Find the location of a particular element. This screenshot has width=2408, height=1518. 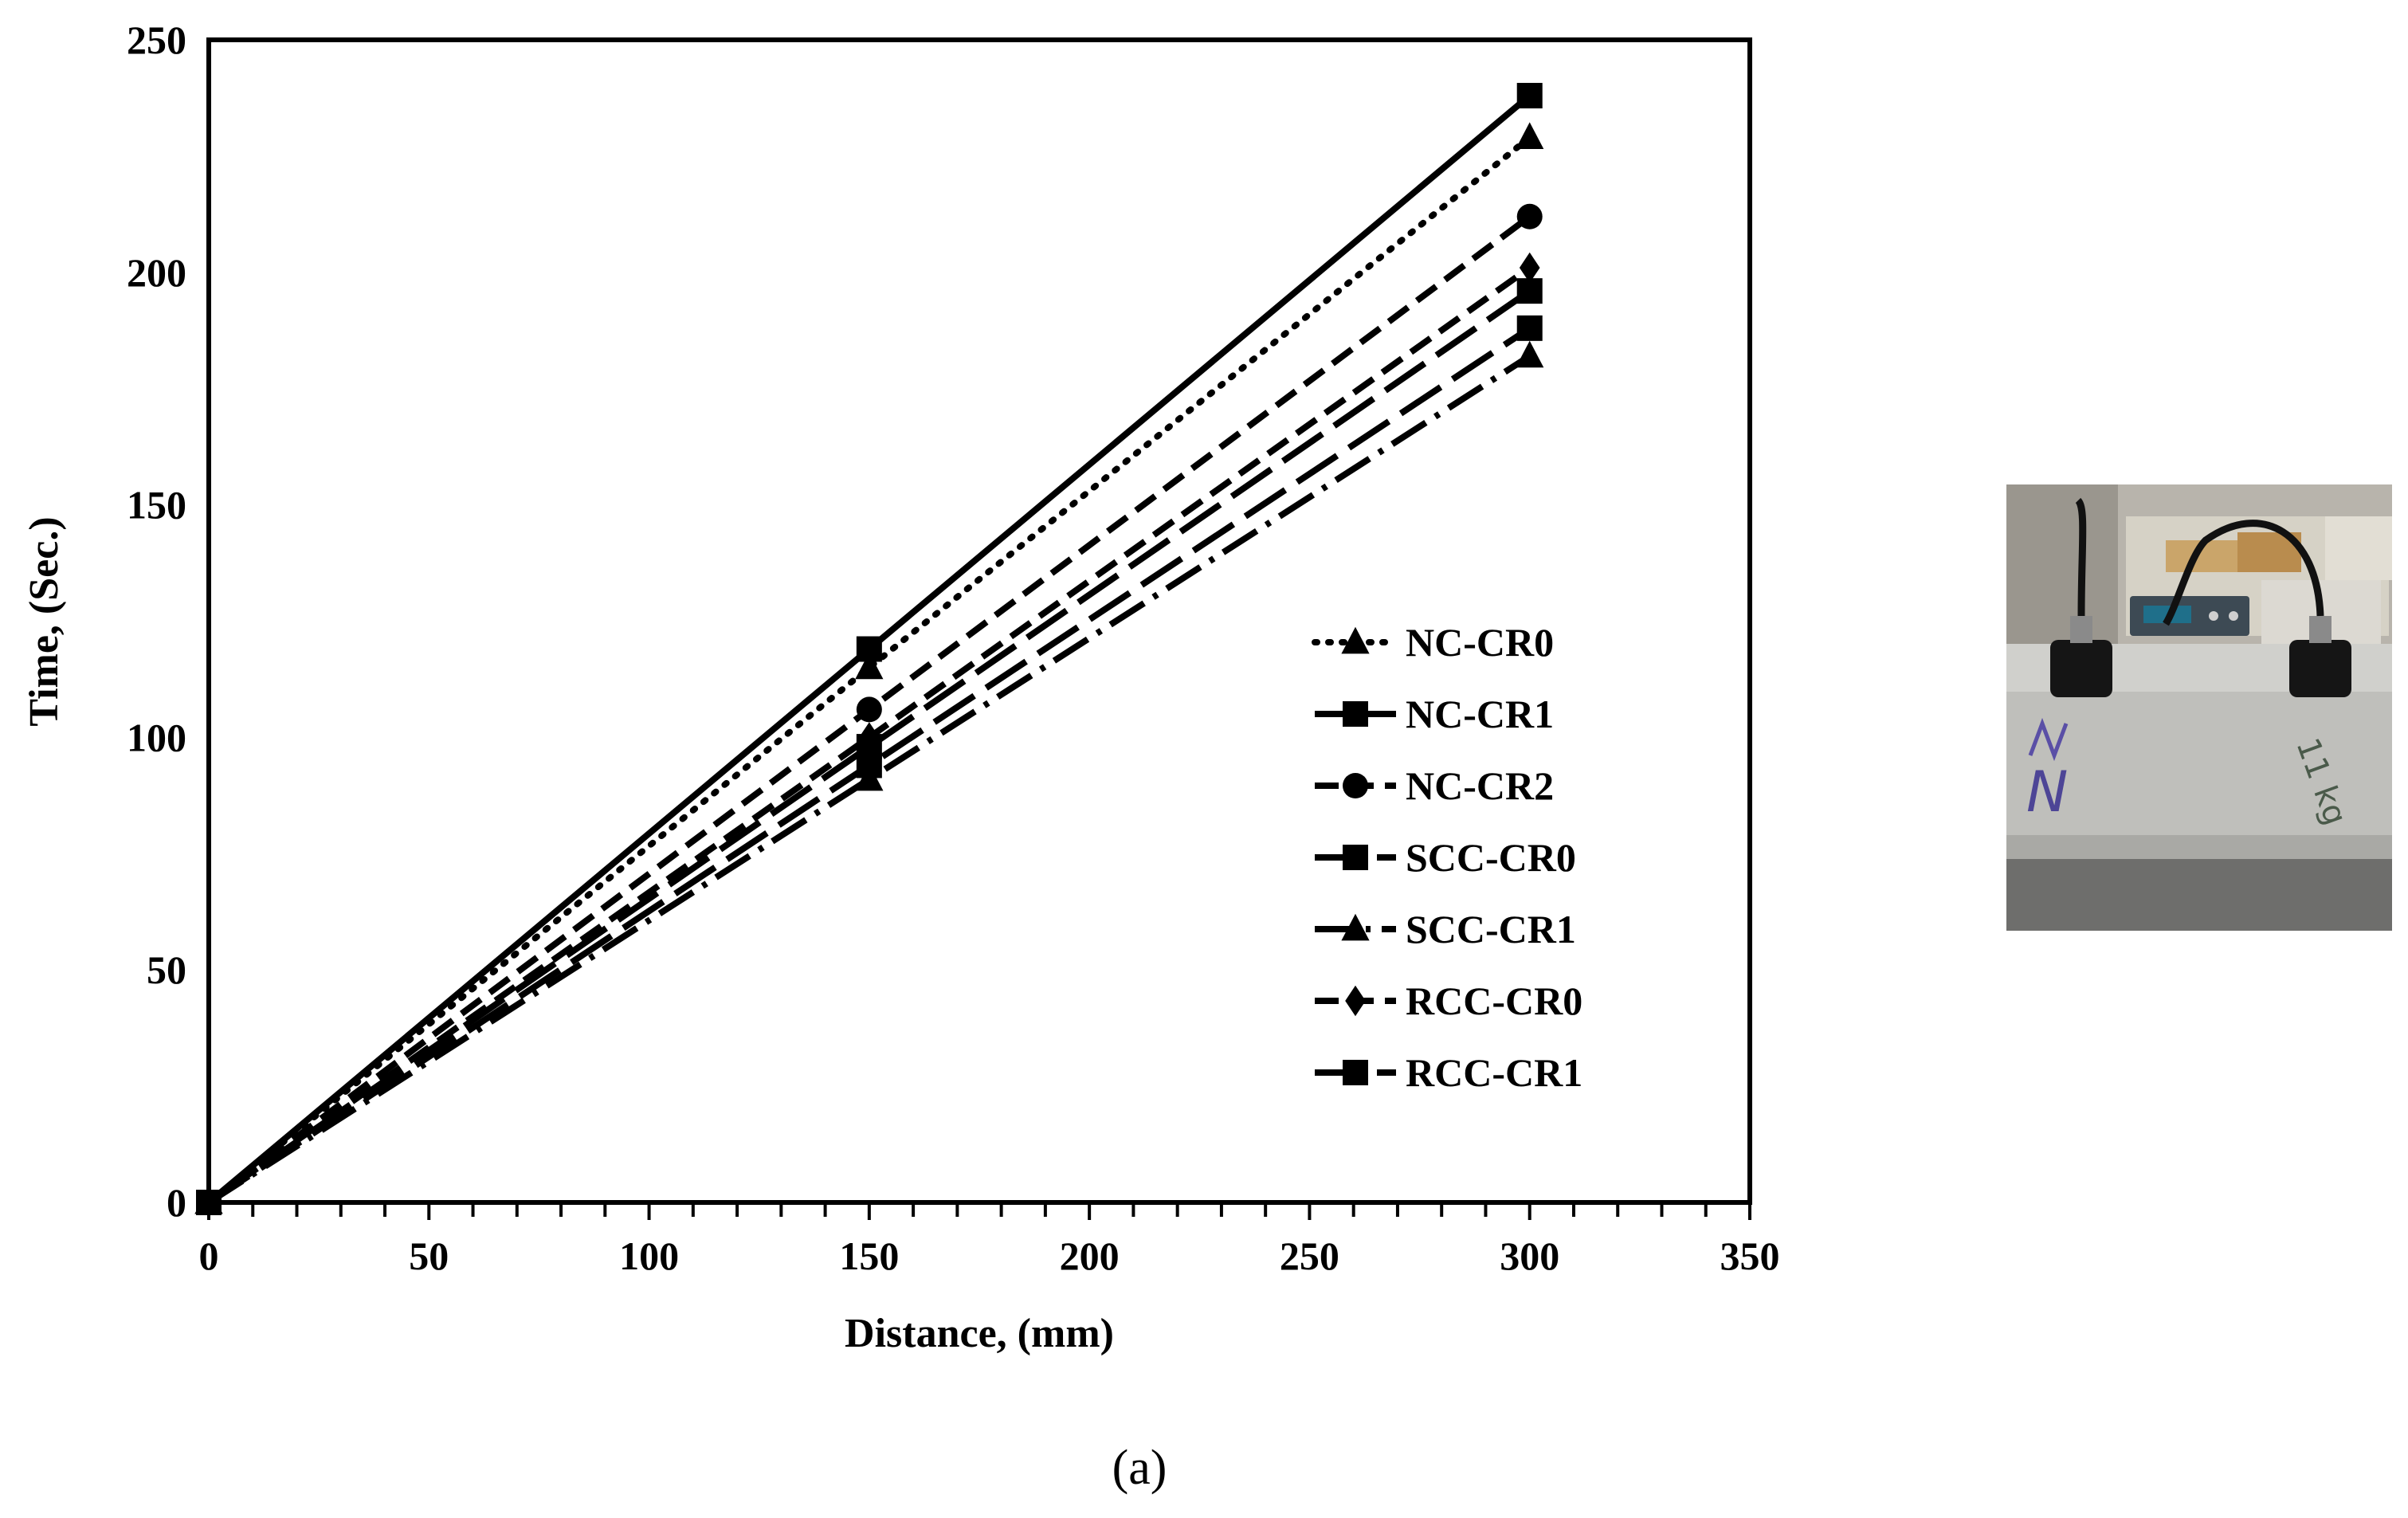

x-minor-ticks is located at coordinates (979, 1211).